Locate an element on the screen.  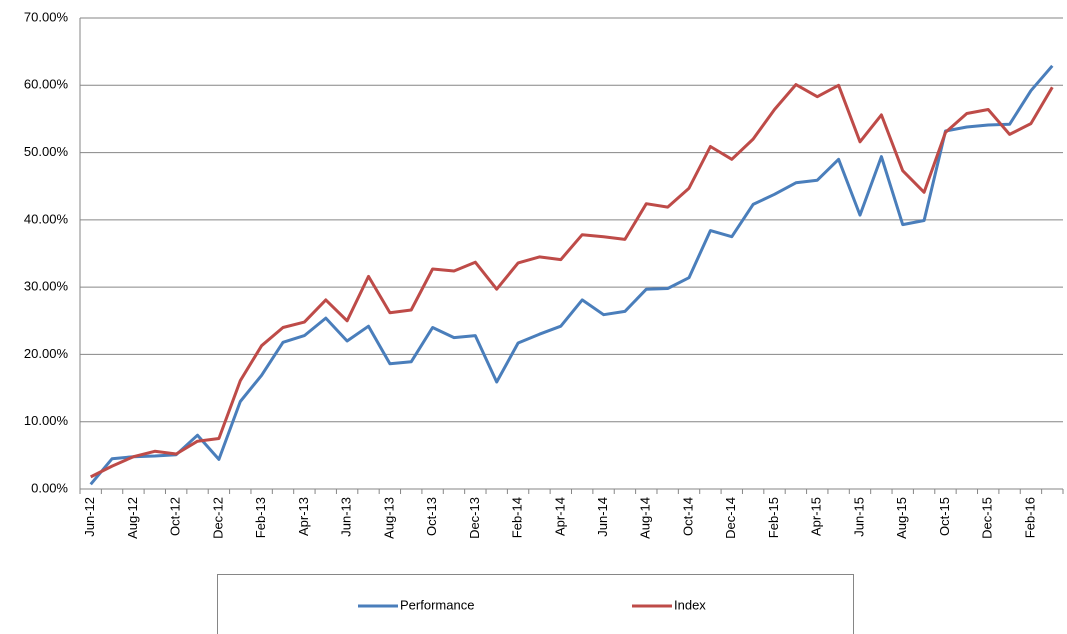
x-tick-label: Apr-15 is located at coordinates (816, 516).